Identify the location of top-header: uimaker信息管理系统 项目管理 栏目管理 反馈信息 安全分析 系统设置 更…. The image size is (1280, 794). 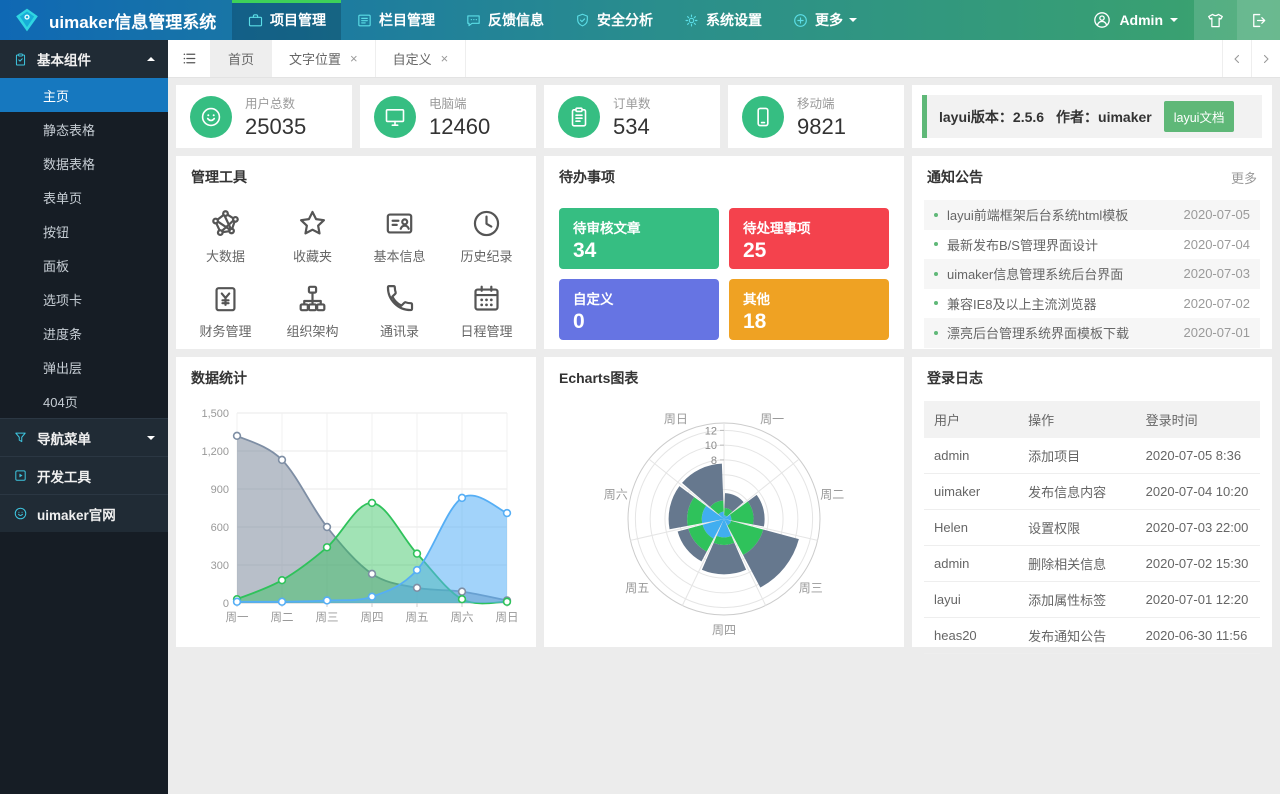
(640, 20).